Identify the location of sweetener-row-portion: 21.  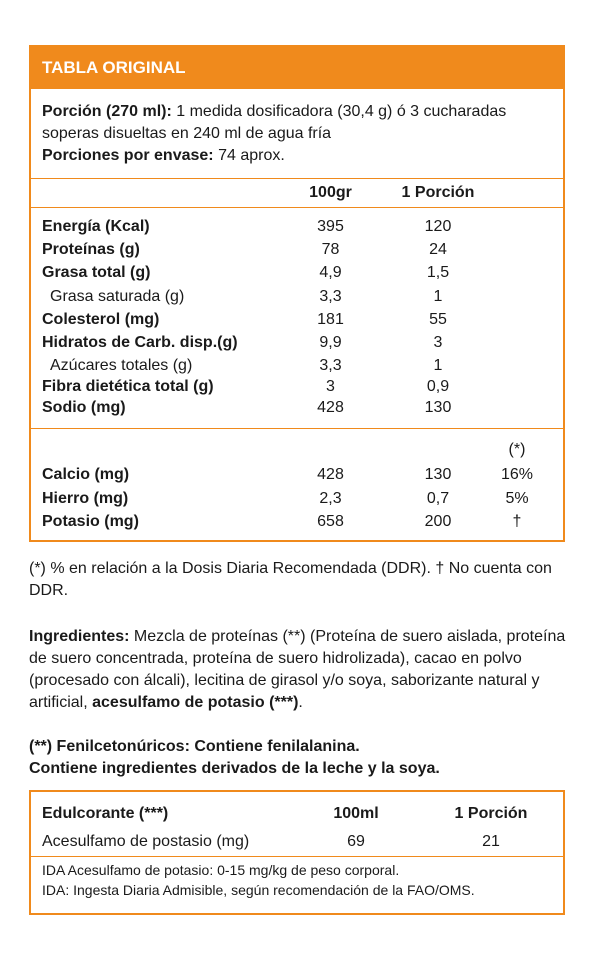
(491, 841).